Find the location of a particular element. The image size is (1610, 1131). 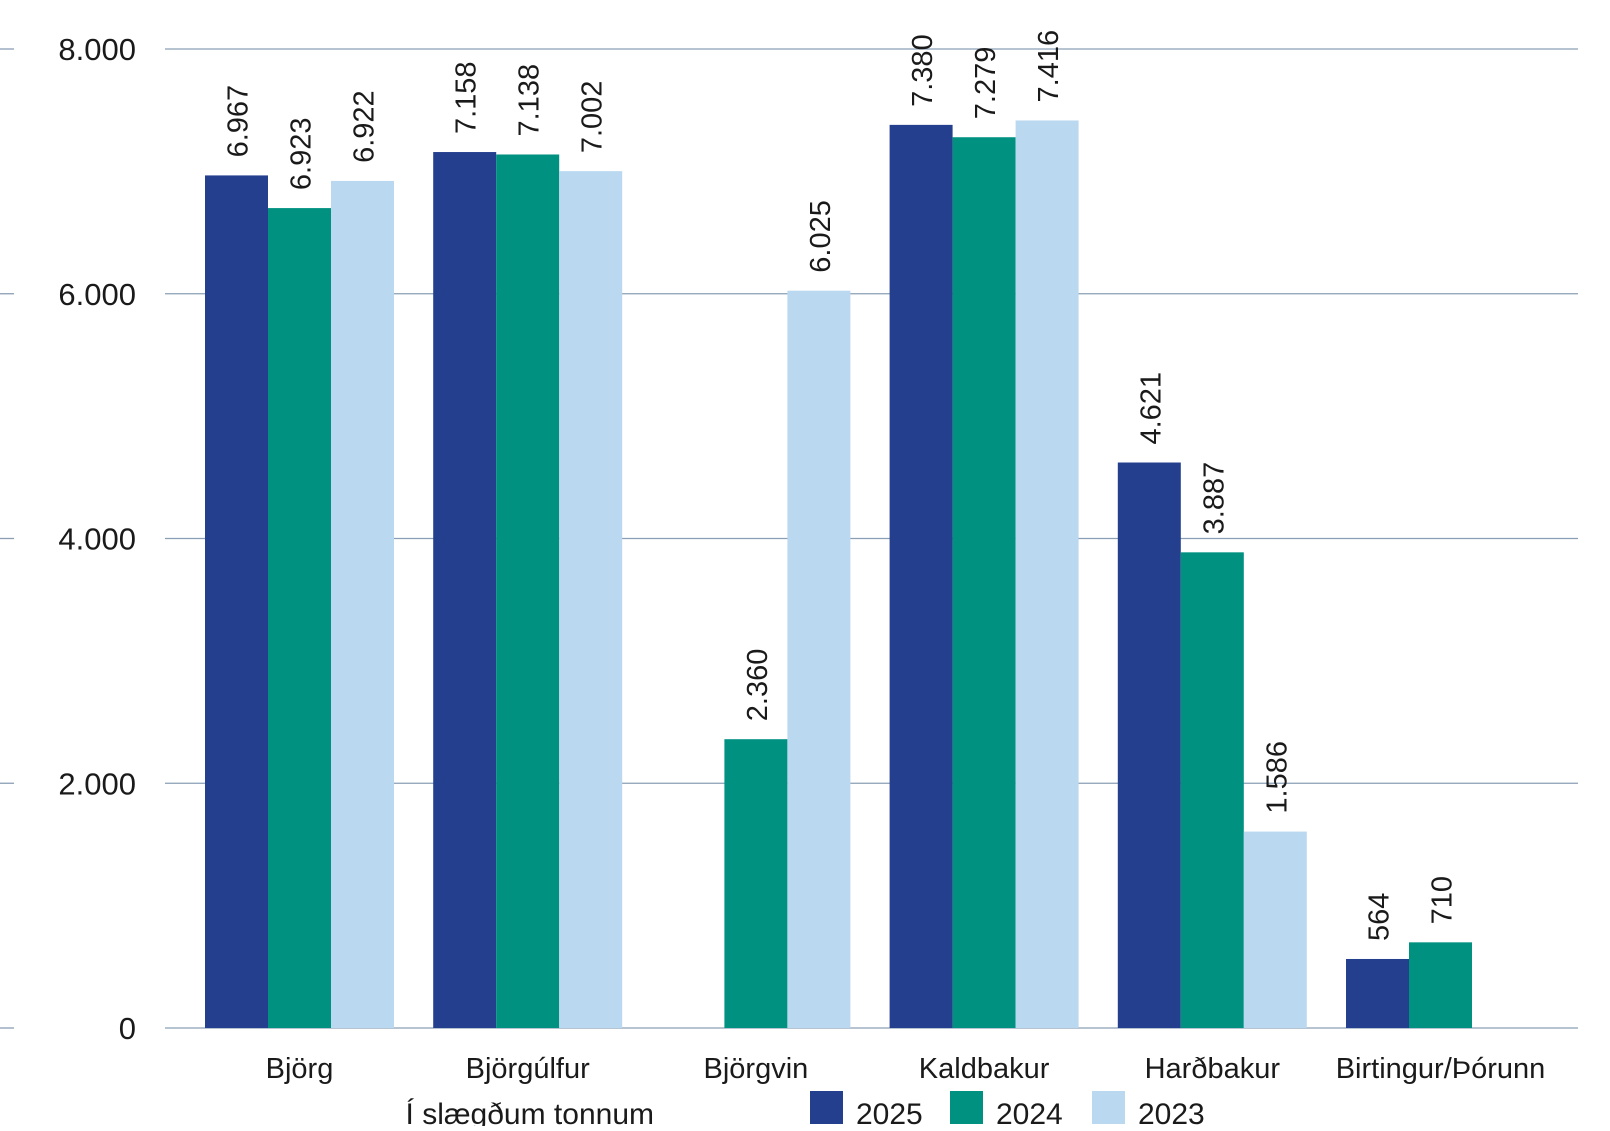

data-label: 7.138 is located at coordinates (530, 100).